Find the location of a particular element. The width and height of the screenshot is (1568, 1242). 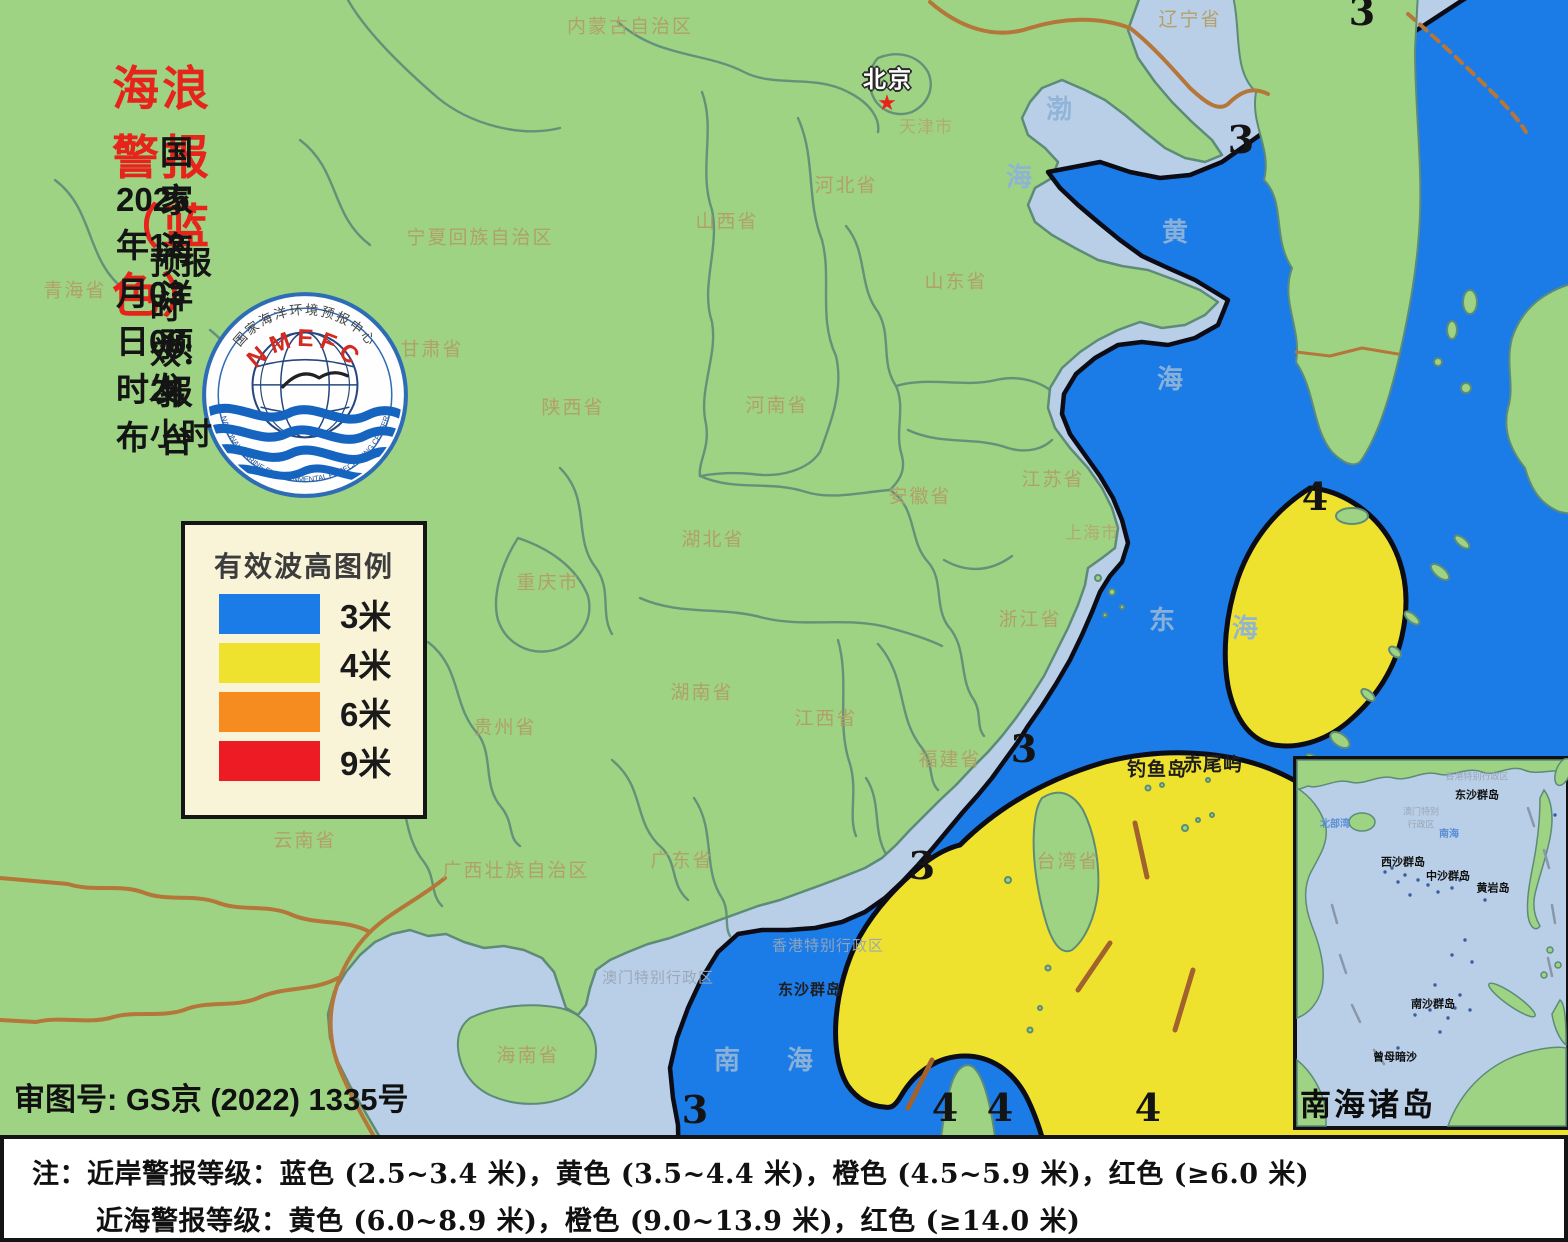

page-title: 海浪警报（蓝色） is located at coordinates (162, 192).